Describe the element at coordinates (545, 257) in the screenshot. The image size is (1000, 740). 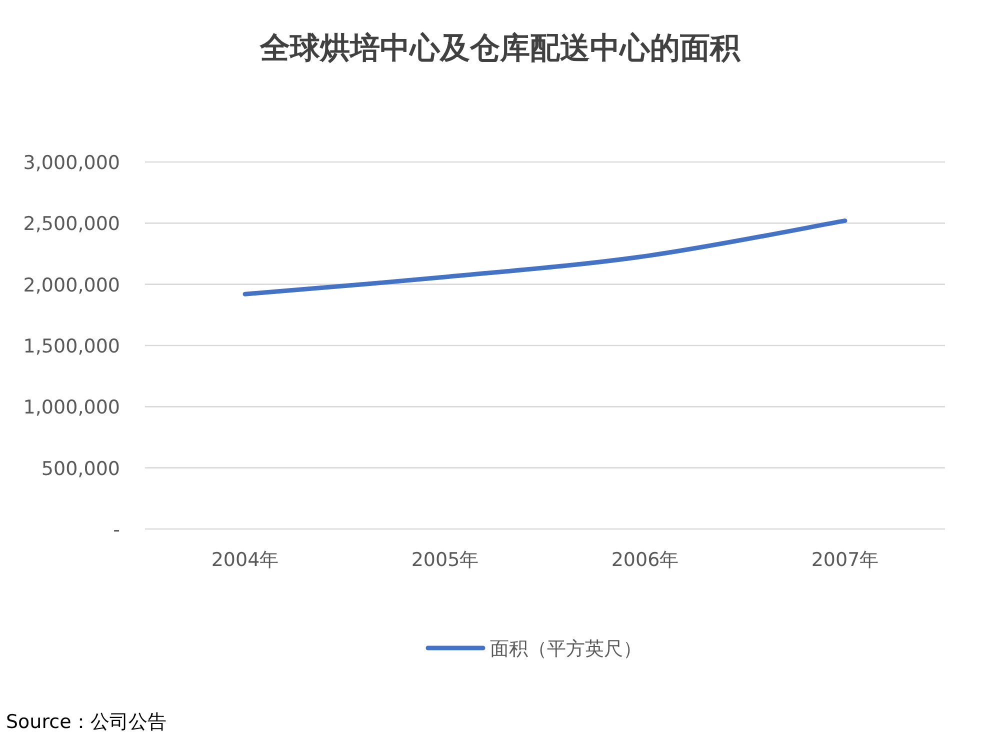
I see `line-series` at that location.